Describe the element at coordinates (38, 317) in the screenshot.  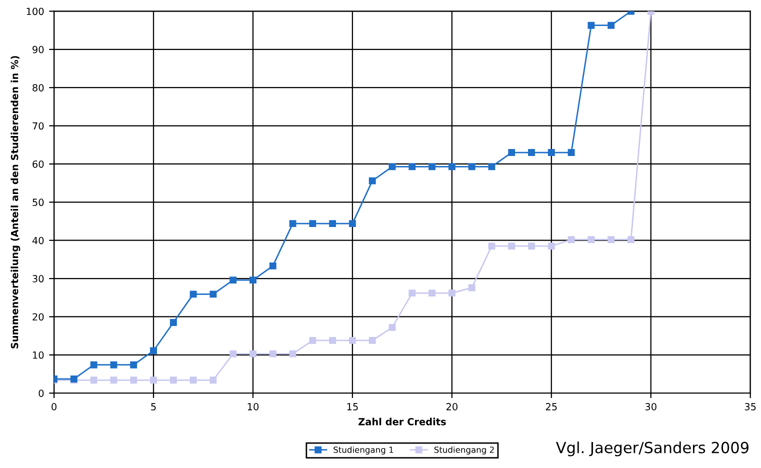
I see `y-tick-label: 20` at that location.